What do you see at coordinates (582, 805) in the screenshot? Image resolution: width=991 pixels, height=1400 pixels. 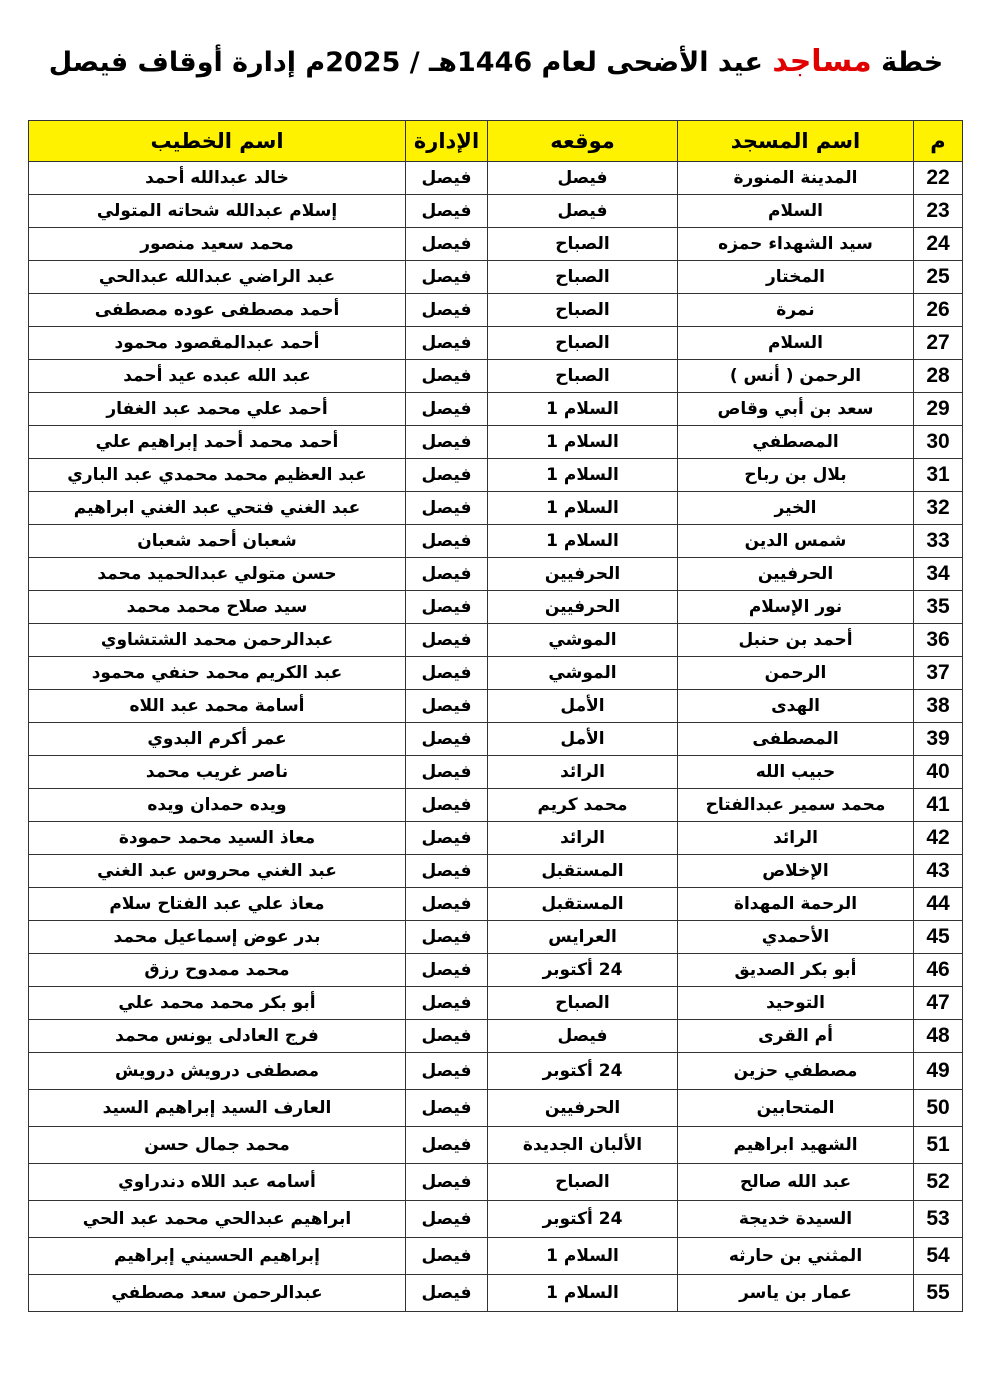 I see `cell-location: محمد كريم` at bounding box center [582, 805].